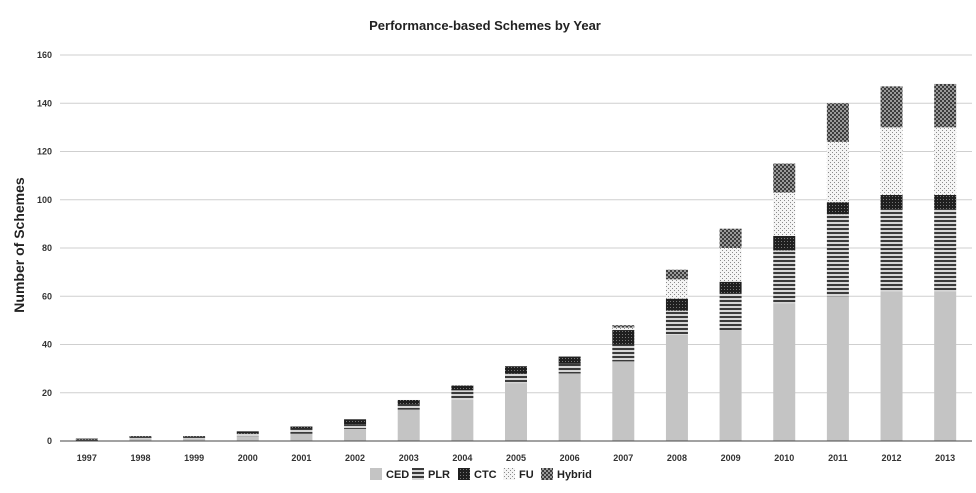 The height and width of the screenshot is (493, 976). What do you see at coordinates (355, 458) in the screenshot?
I see `x-tick-label: 2002` at bounding box center [355, 458].